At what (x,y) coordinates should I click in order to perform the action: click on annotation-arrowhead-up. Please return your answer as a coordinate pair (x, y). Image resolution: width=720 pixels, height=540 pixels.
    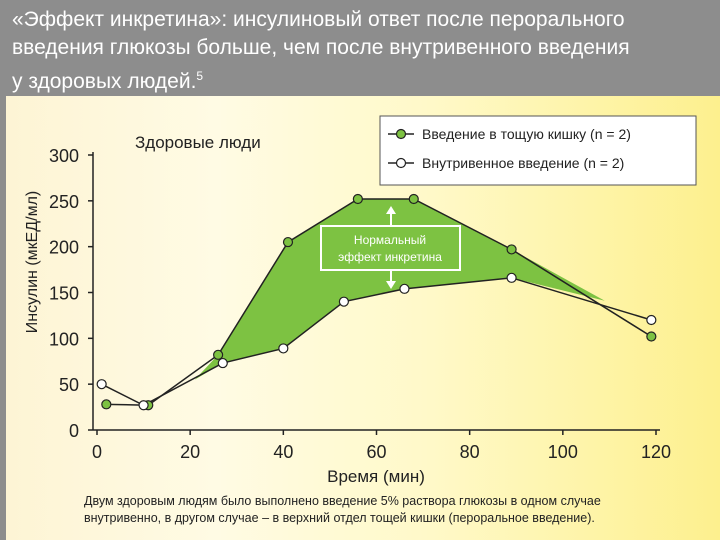
    Looking at the image, I should click on (391, 210).